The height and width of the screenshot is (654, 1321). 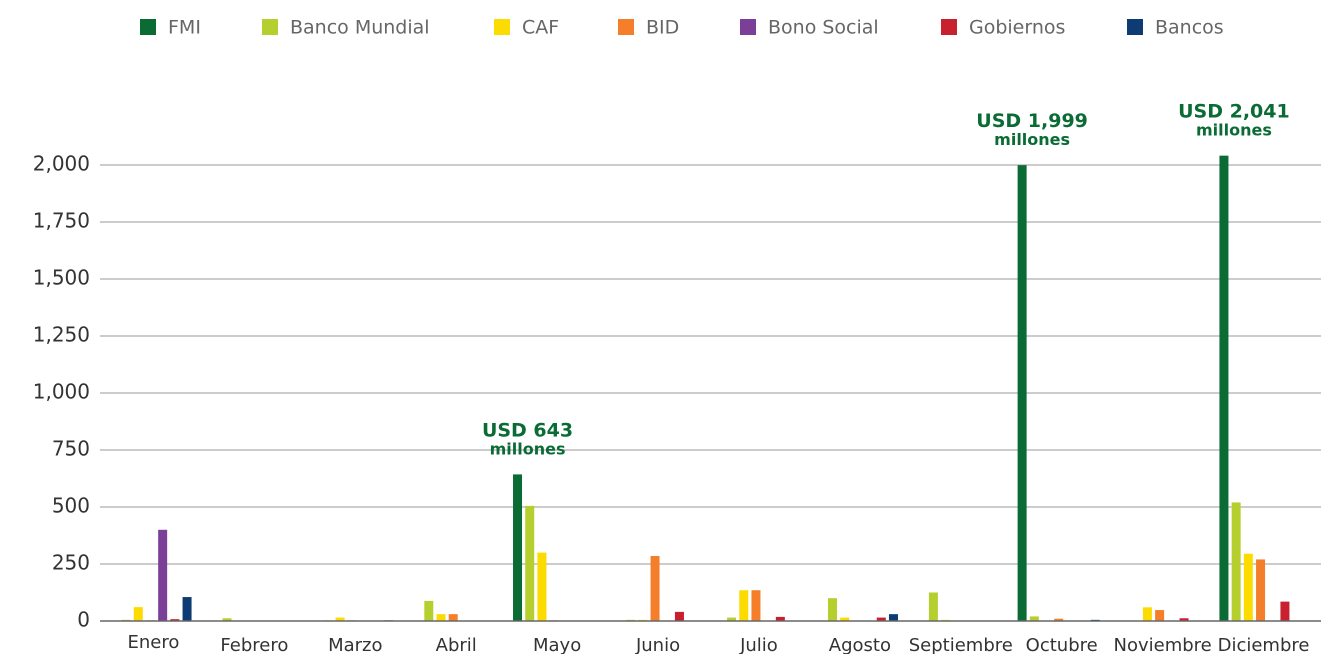 What do you see at coordinates (1163, 644) in the screenshot?
I see `x-tick-label: Noviembre` at bounding box center [1163, 644].